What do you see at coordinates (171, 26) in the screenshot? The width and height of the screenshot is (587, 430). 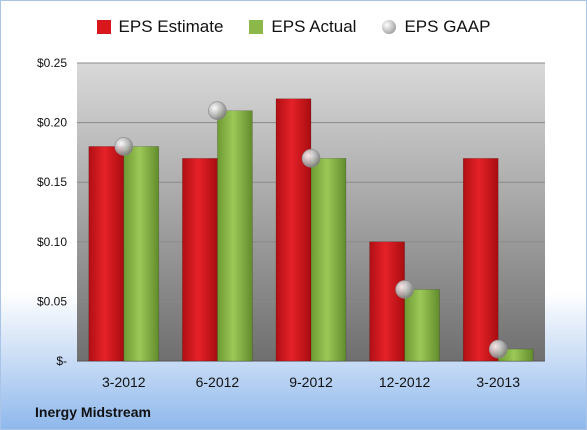 I see `legend-label-estimate: EPS Estimate` at bounding box center [171, 26].